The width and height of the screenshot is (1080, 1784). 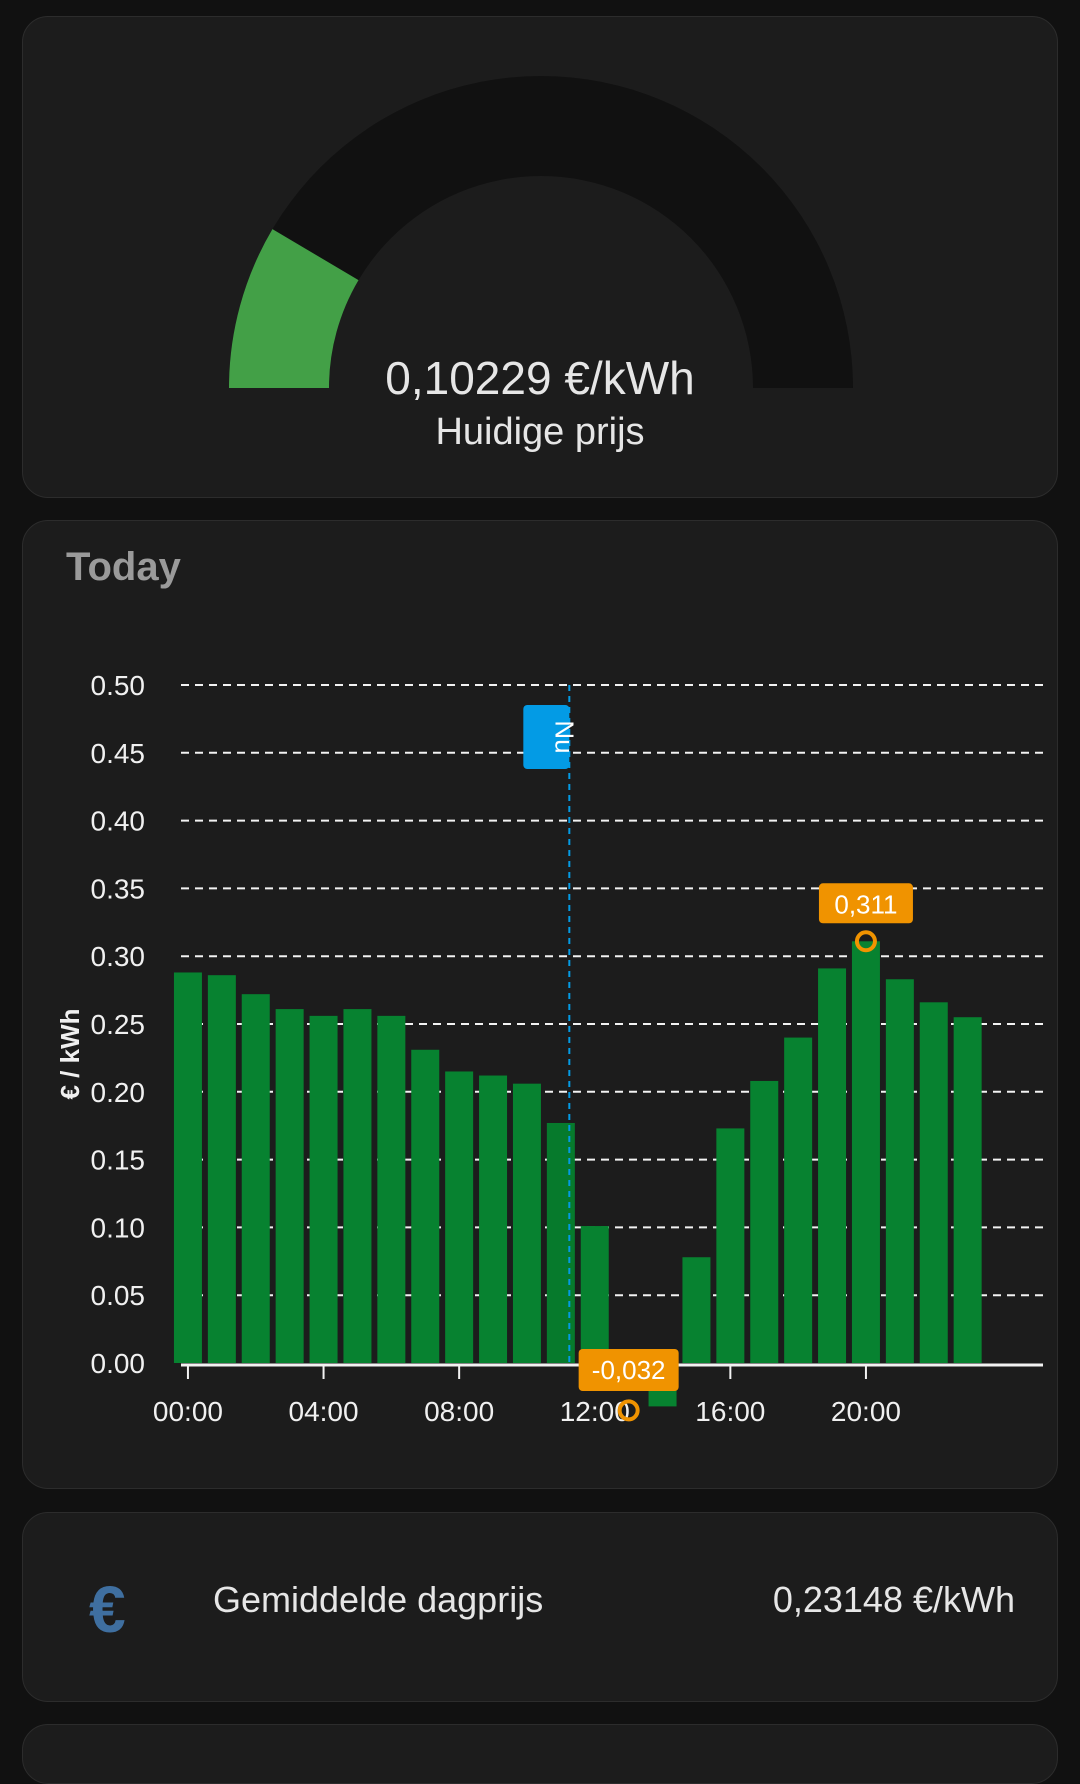 What do you see at coordinates (118, 821) in the screenshot?
I see `y-tick-label: 0.40` at bounding box center [118, 821].